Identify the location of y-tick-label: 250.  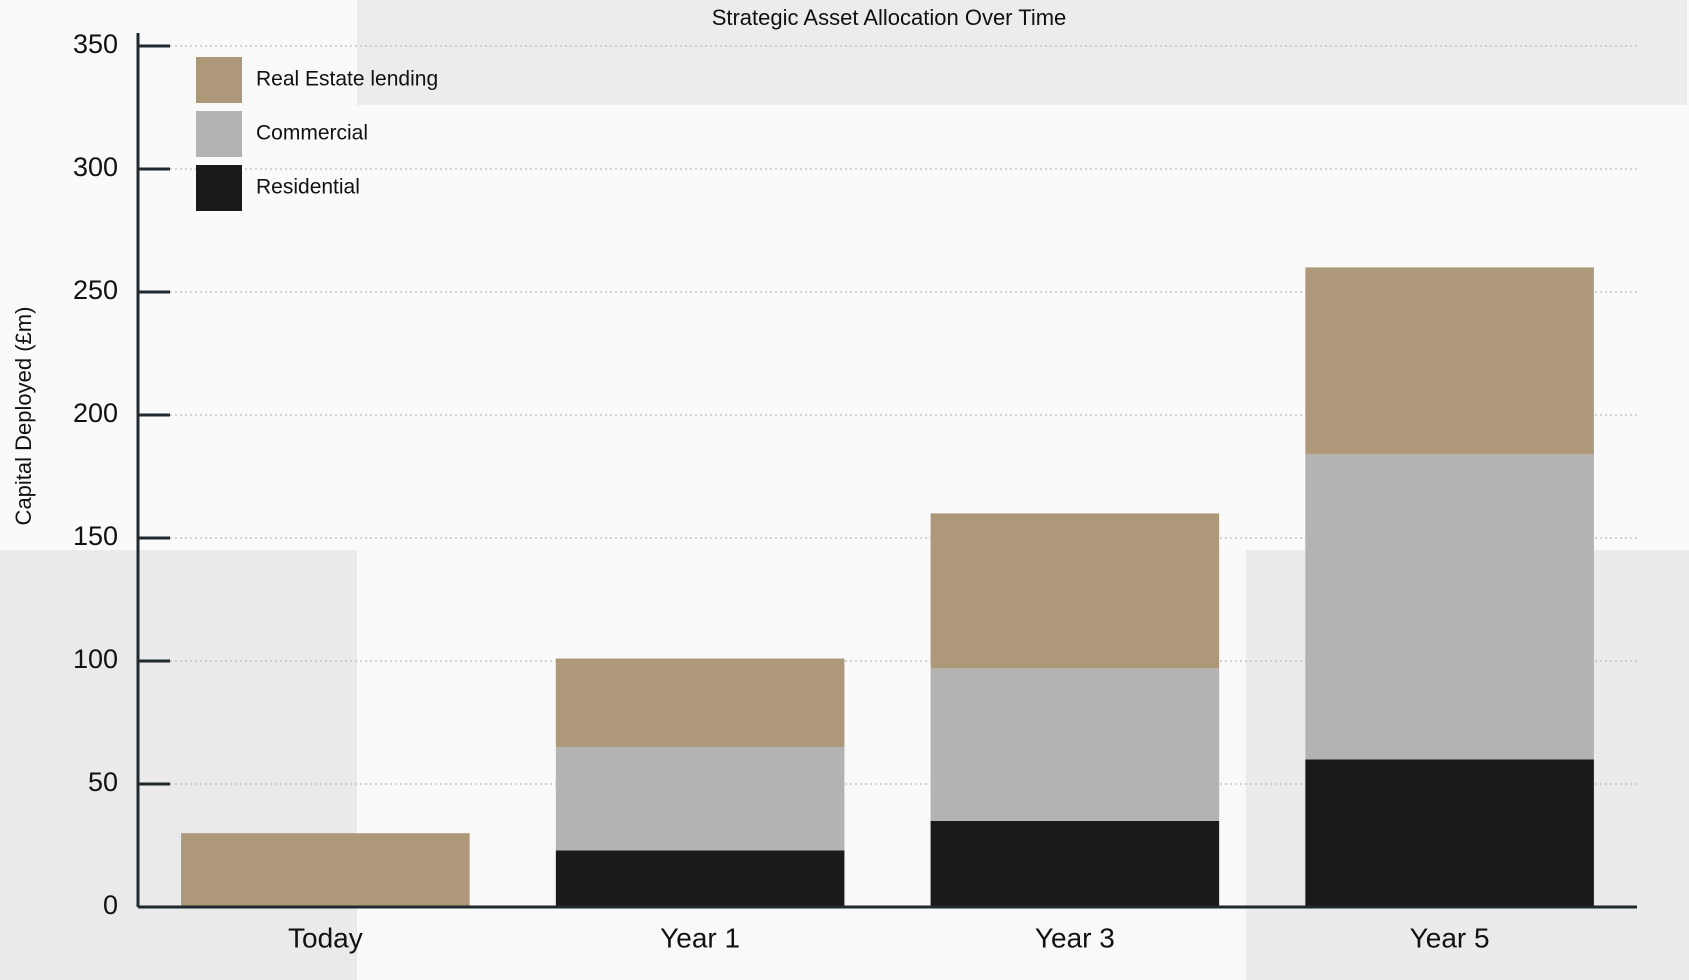
(95, 290).